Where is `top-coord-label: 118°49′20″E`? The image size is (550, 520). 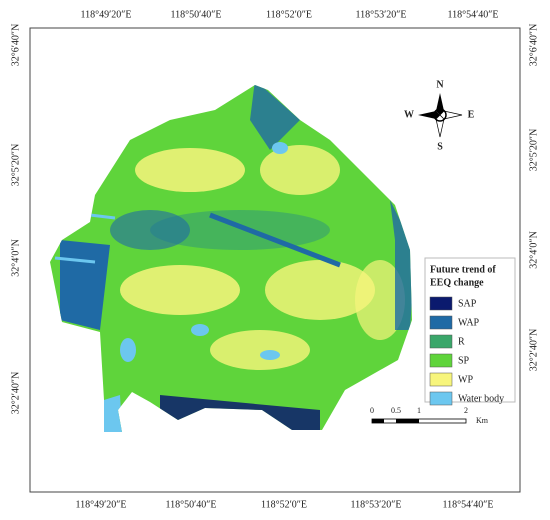 top-coord-label: 118°49′20″E is located at coordinates (105, 14).